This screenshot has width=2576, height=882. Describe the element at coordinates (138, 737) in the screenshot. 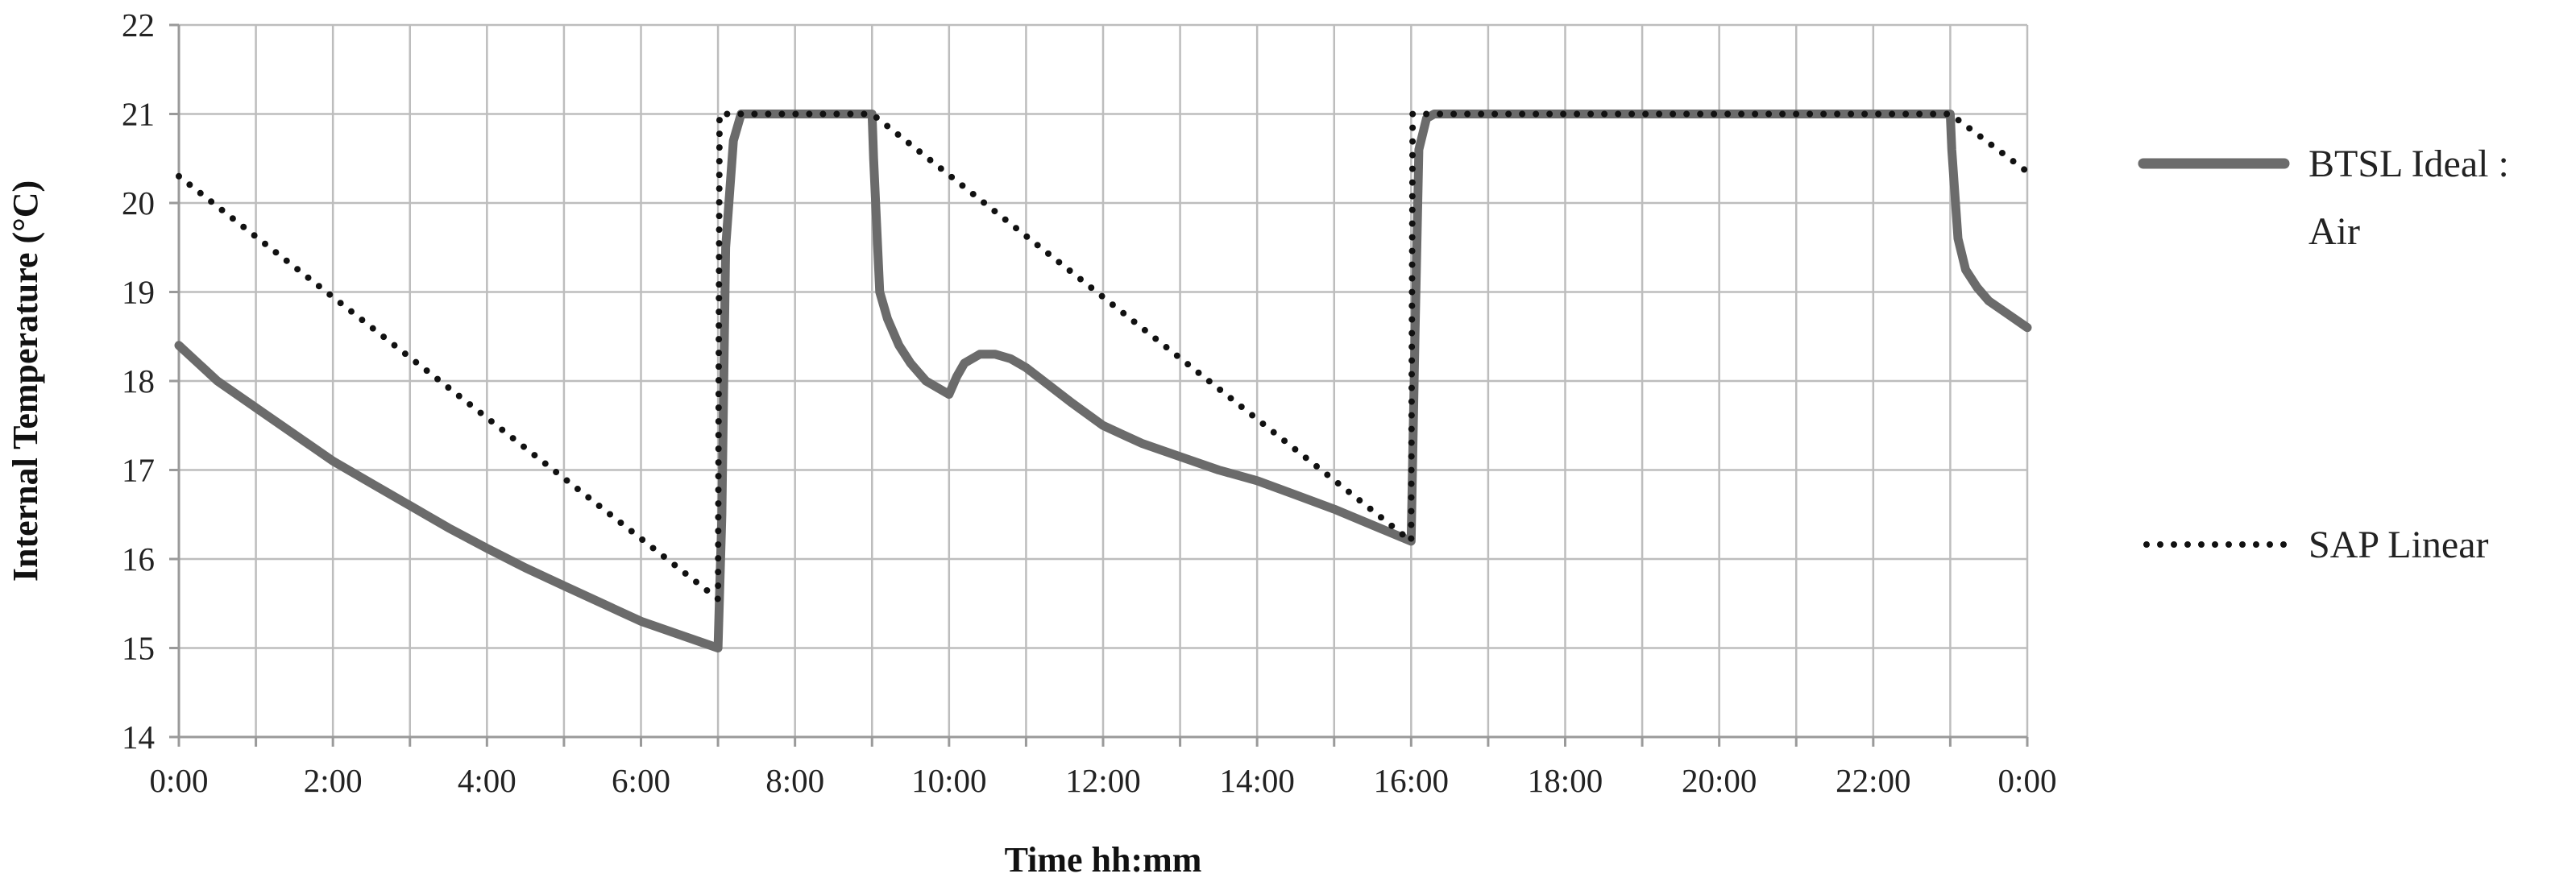

I see `y-tick-label: 14` at that location.